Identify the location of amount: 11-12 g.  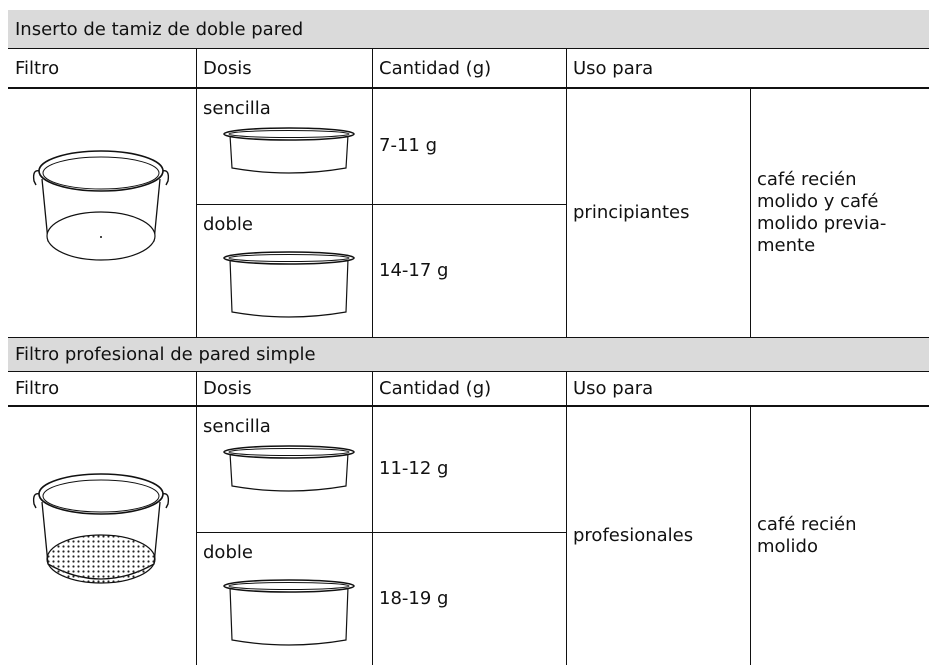
(414, 468).